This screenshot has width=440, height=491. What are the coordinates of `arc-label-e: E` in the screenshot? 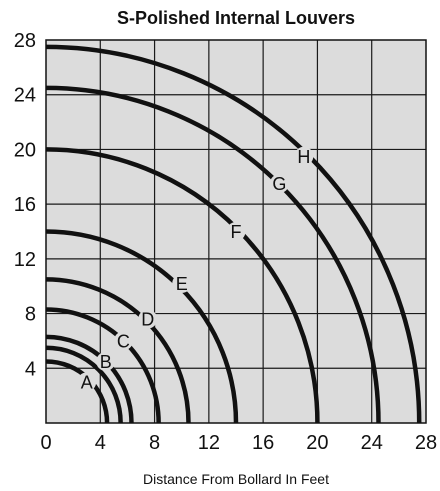 It's located at (182, 284).